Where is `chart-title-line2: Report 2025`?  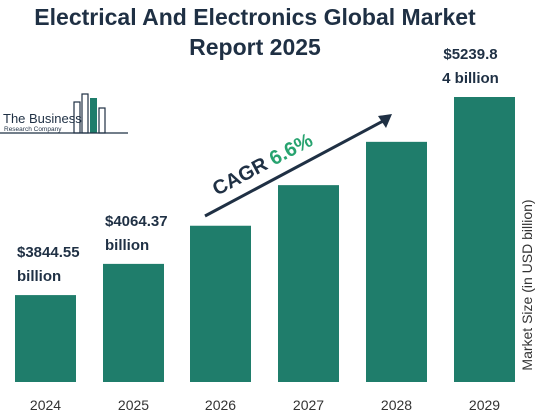
chart-title-line2: Report 2025 is located at coordinates (255, 47).